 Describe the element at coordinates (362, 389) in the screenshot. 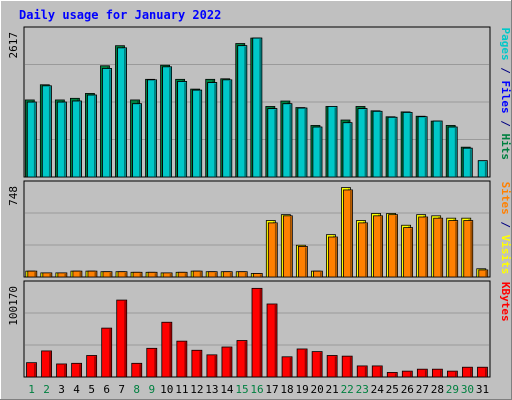

I see `x-tick-label-23: 23` at that location.